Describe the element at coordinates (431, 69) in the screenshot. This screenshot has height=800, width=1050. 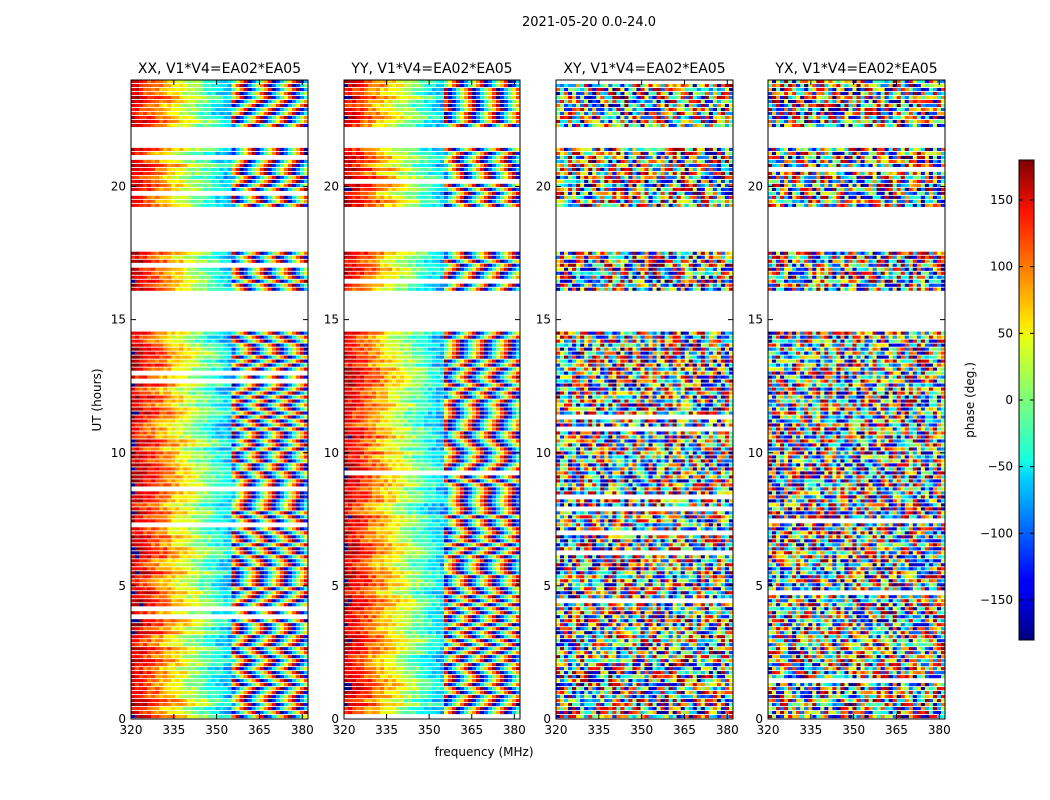
I see `panel-title: YY, V1*V4=EA02*EA05` at that location.